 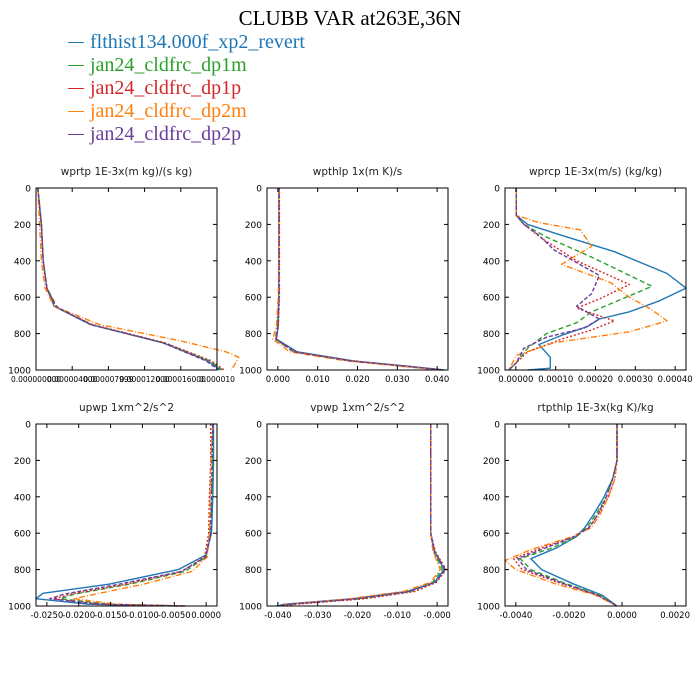 I want to click on legend-entry: flthist134.000f_xp2_revert, so click(x=186, y=42).